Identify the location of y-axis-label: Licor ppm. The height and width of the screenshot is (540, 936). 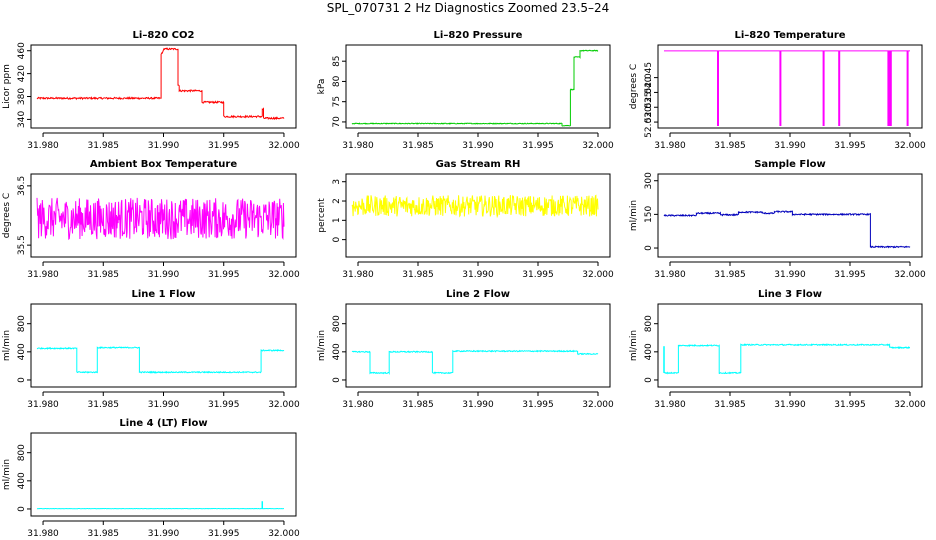
(7, 86).